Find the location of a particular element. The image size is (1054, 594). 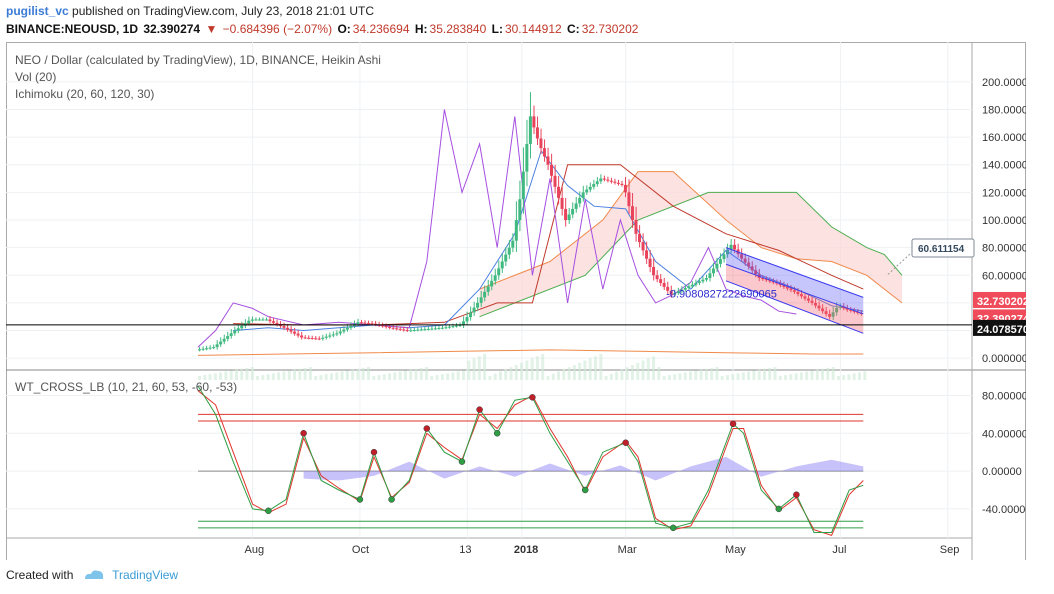

price-tick-label: 140.000000 is located at coordinates (1004, 166).